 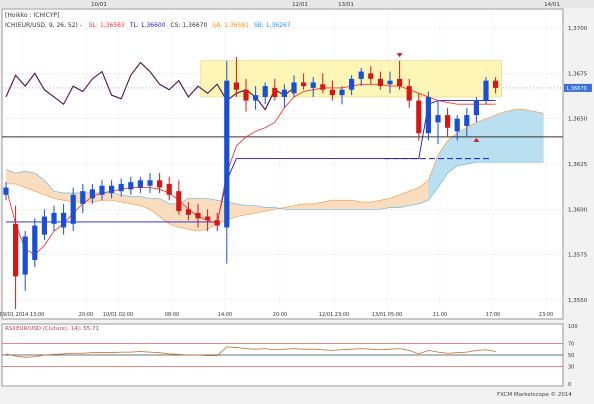 What do you see at coordinates (438, 97) in the screenshot?
I see `signal-arrows` at bounding box center [438, 97].